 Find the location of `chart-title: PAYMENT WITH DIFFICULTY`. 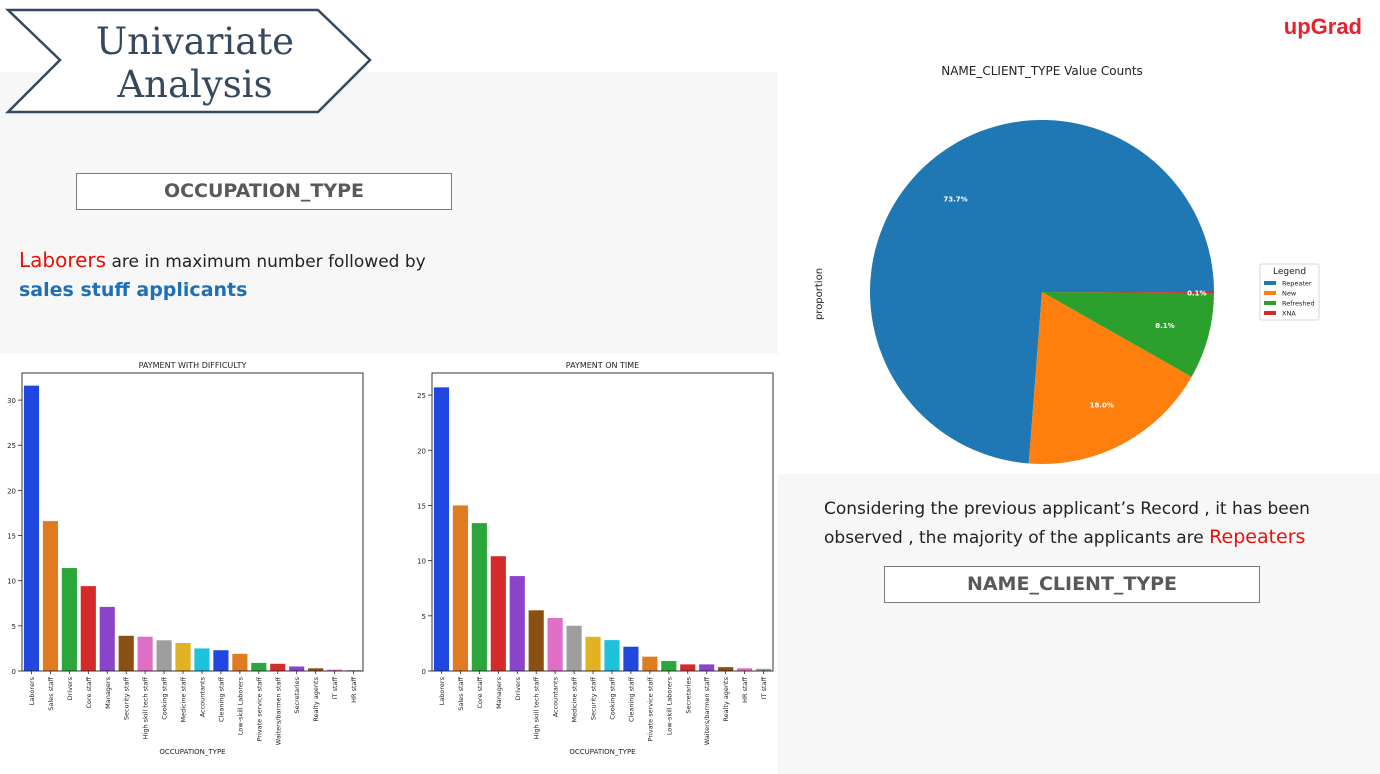

chart-title: PAYMENT WITH DIFFICULTY is located at coordinates (193, 365).